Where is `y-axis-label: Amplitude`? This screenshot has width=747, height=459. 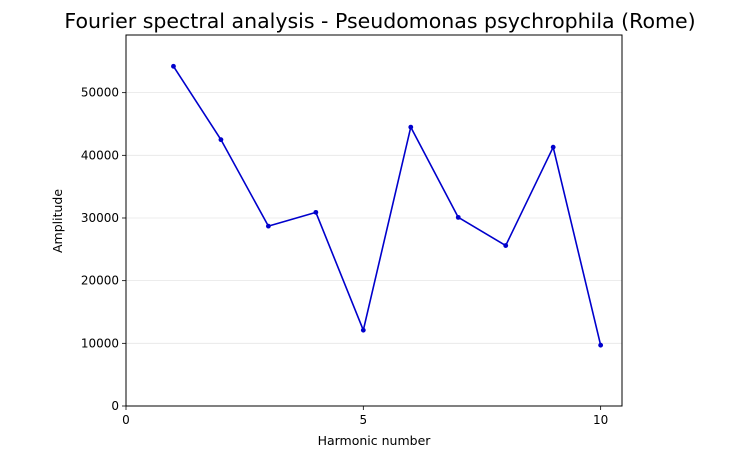 y-axis-label: Amplitude is located at coordinates (57, 221).